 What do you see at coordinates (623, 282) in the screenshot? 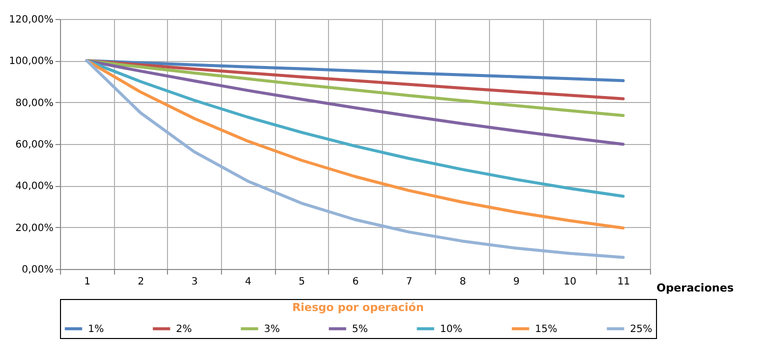
I see `x-tick-label: 11` at bounding box center [623, 282].